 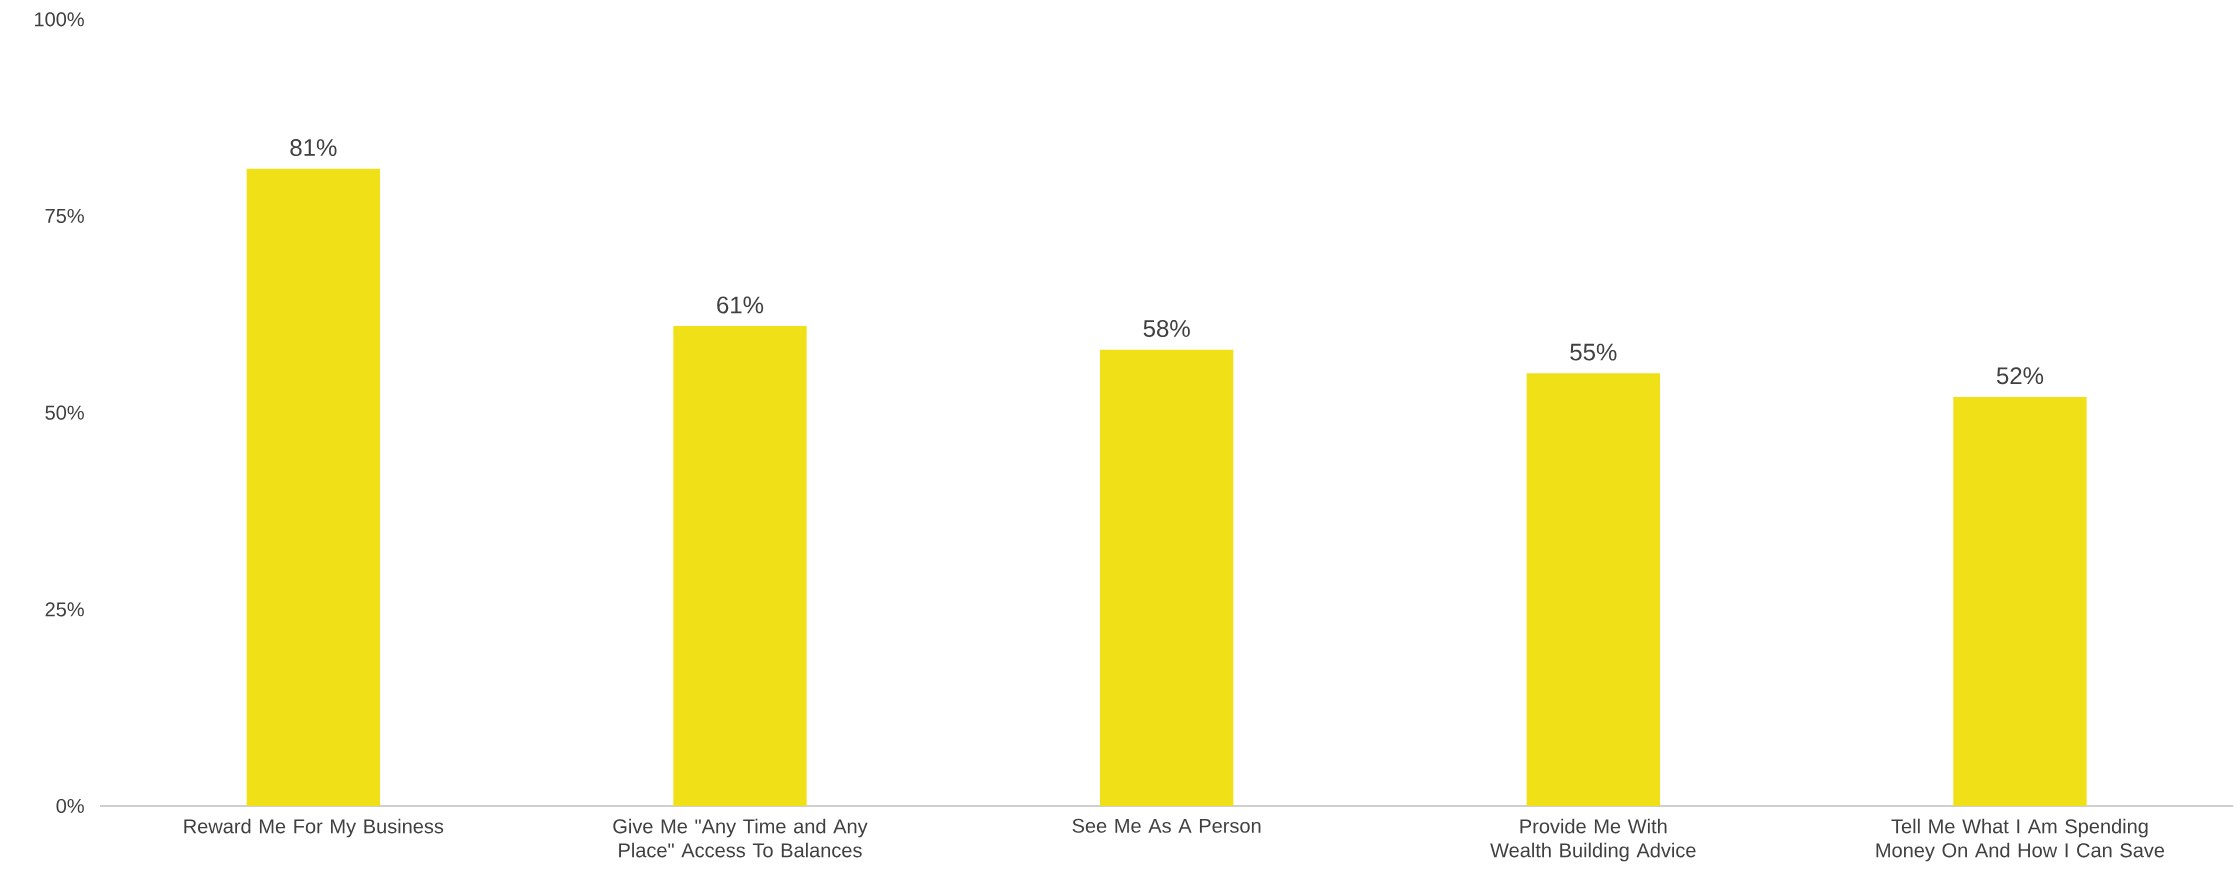 What do you see at coordinates (740, 305) in the screenshot?
I see `data-label: 61%` at bounding box center [740, 305].